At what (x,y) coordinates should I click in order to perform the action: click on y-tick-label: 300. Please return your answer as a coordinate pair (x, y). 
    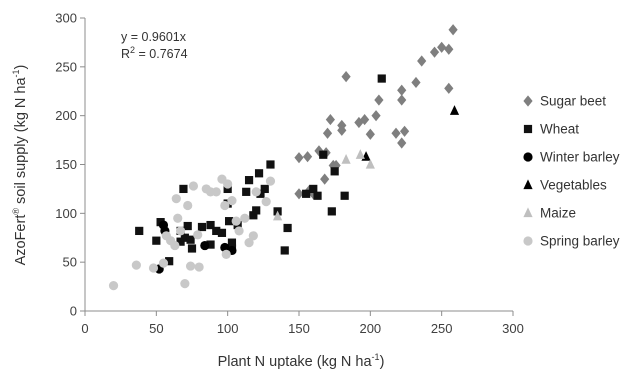
    Looking at the image, I should click on (66, 18).